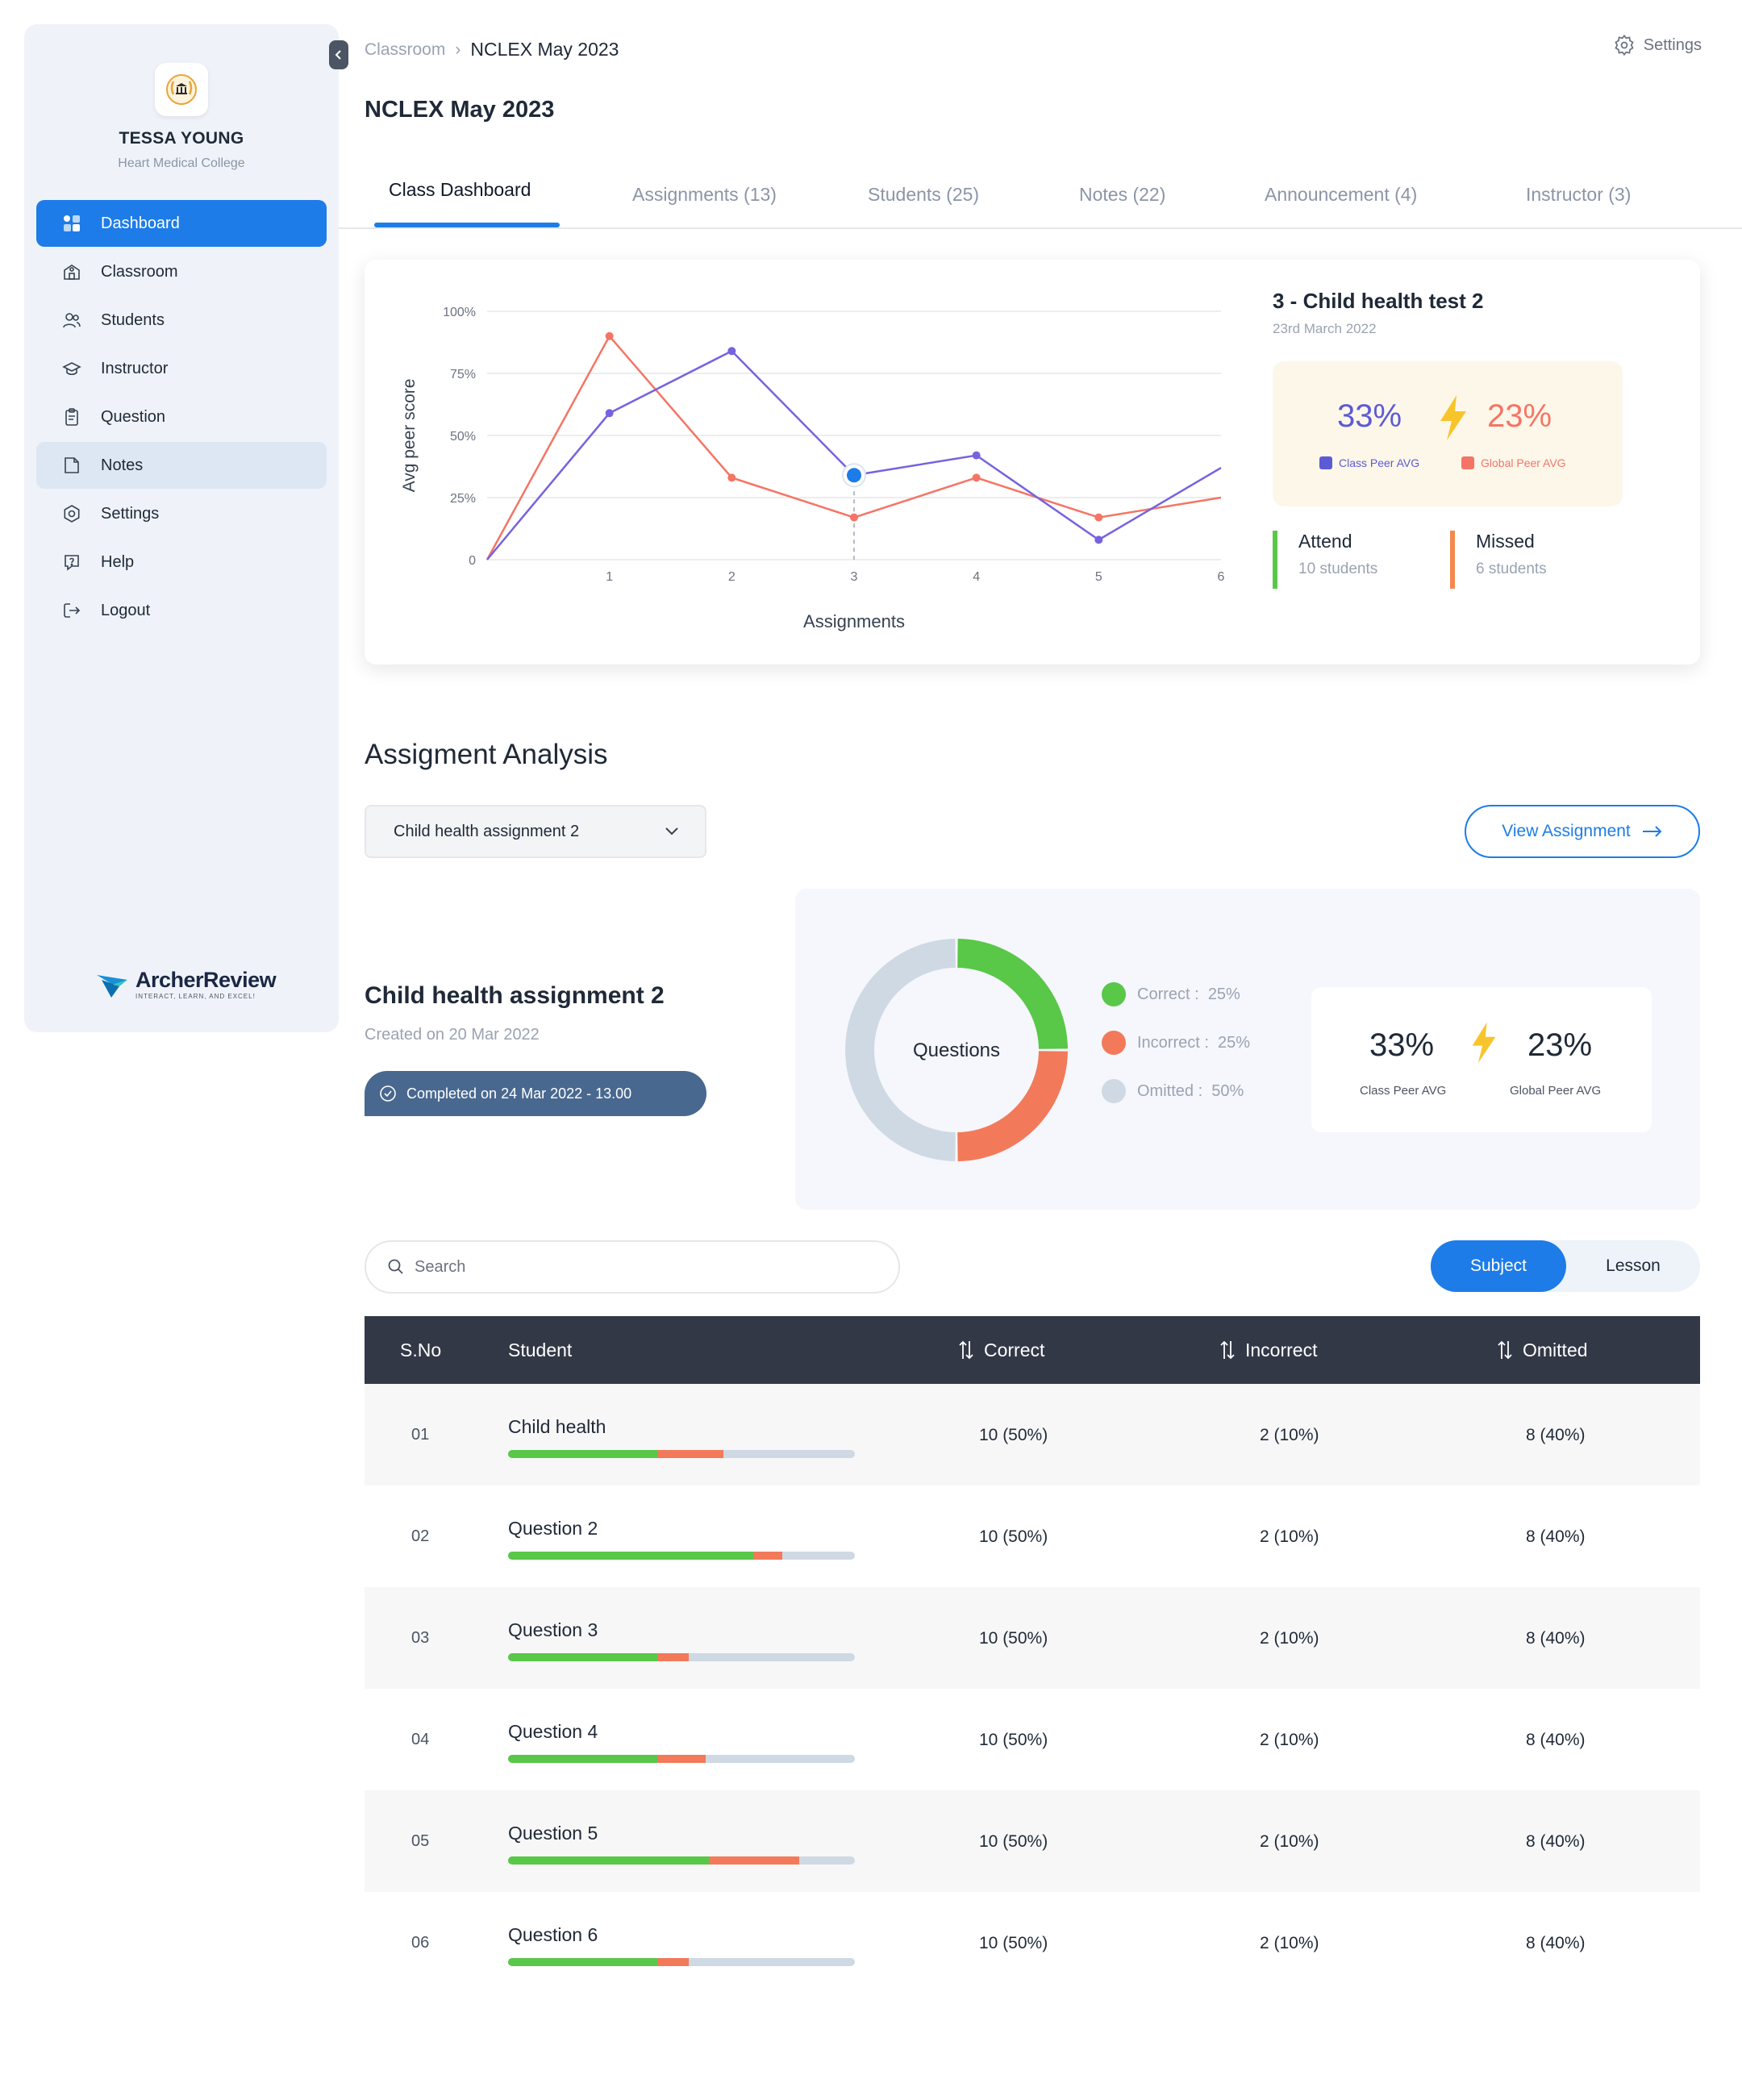  I want to click on y-tick-label: 75%, so click(463, 374).